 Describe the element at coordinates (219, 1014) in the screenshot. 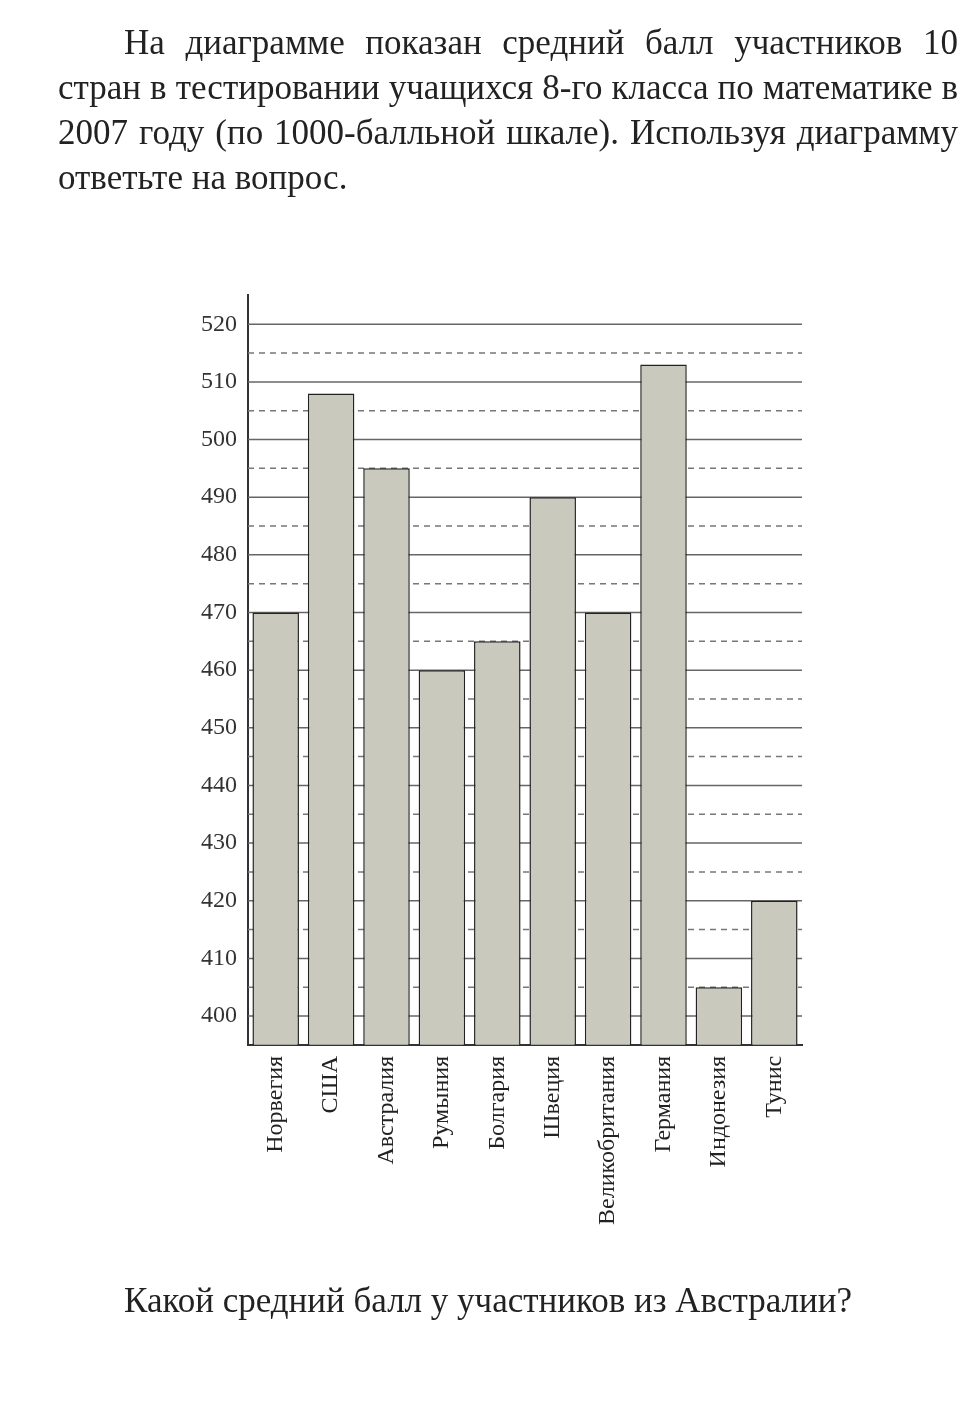

I see `y-tick-label: 400` at that location.